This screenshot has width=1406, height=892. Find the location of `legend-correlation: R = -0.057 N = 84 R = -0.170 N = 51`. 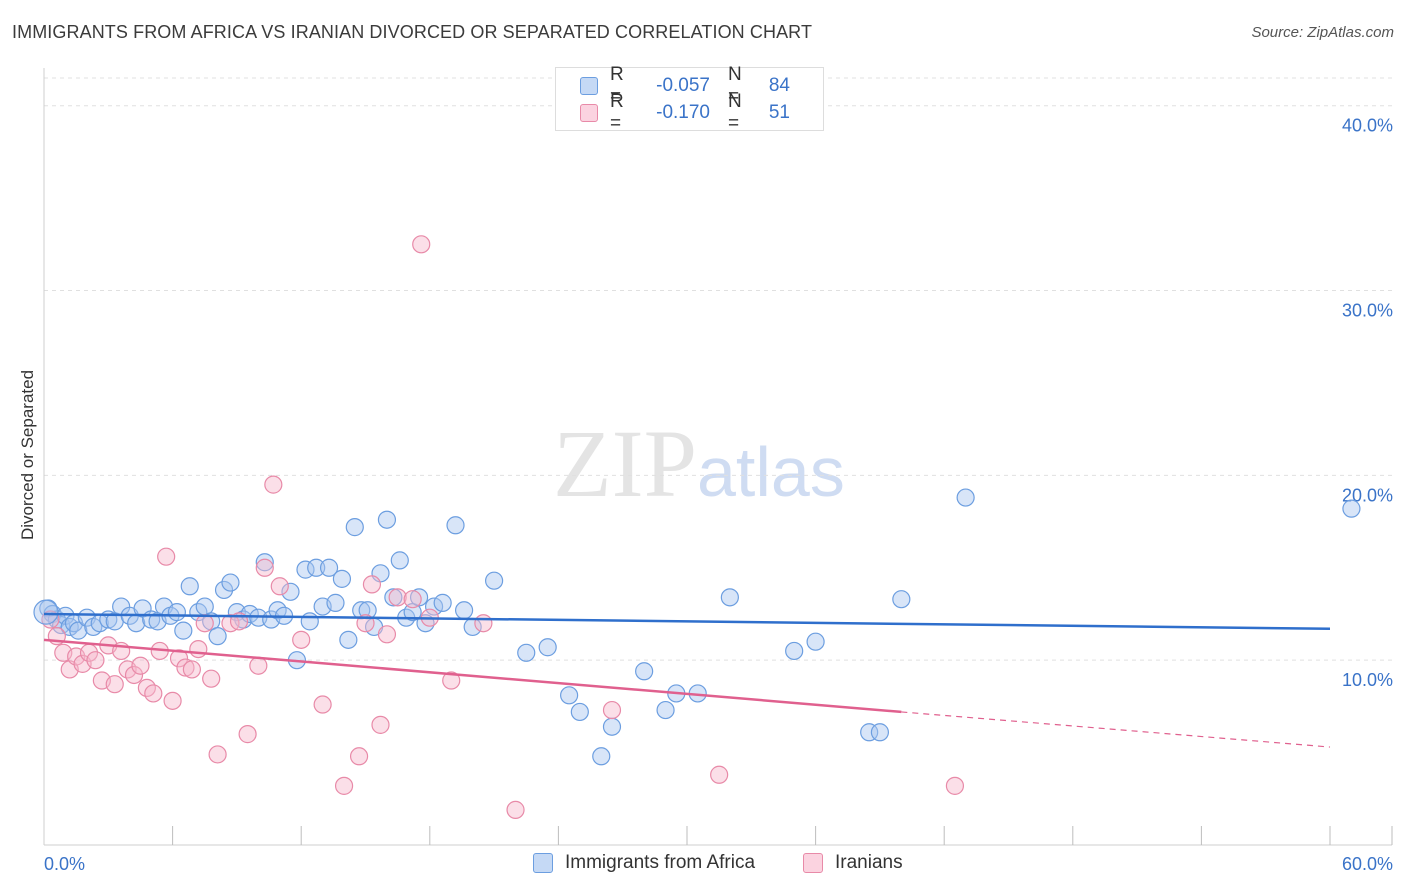

legend-correlation: R = -0.057 N = 84 R = -0.170 N = 51 is located at coordinates (689, 99).